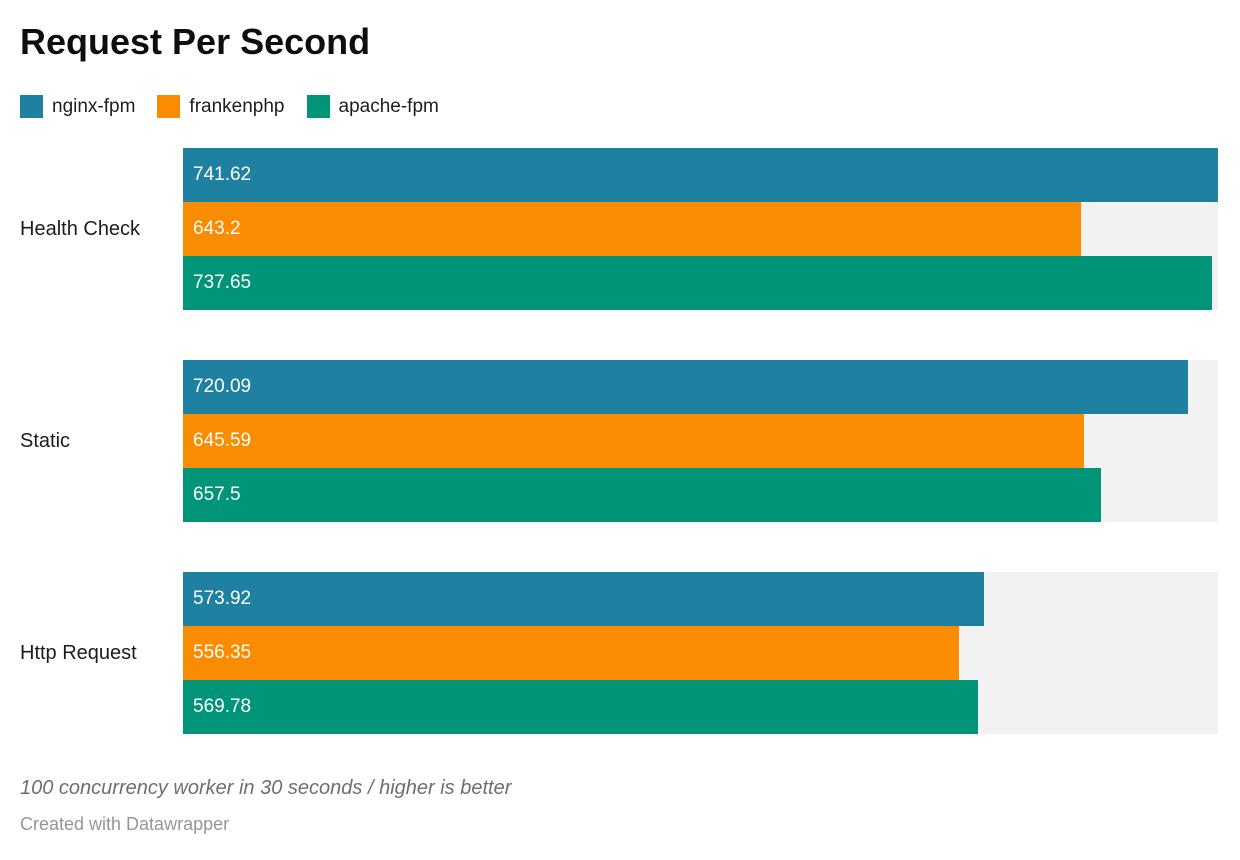  What do you see at coordinates (78, 652) in the screenshot?
I see `category-label: Http Request` at bounding box center [78, 652].